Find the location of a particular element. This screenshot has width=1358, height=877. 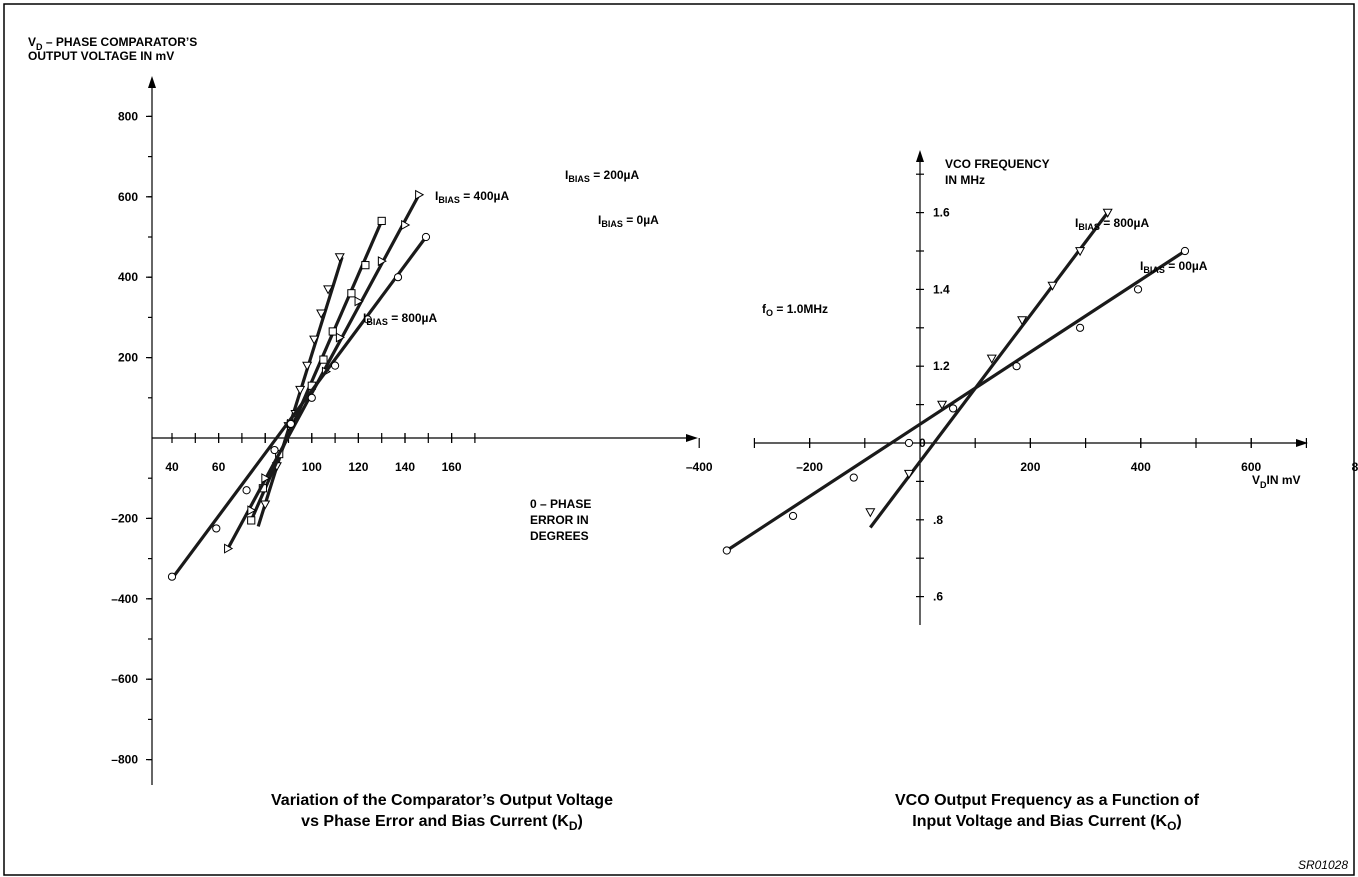

left-series-label-200: IBIAS = 200µA is located at coordinates (602, 176).